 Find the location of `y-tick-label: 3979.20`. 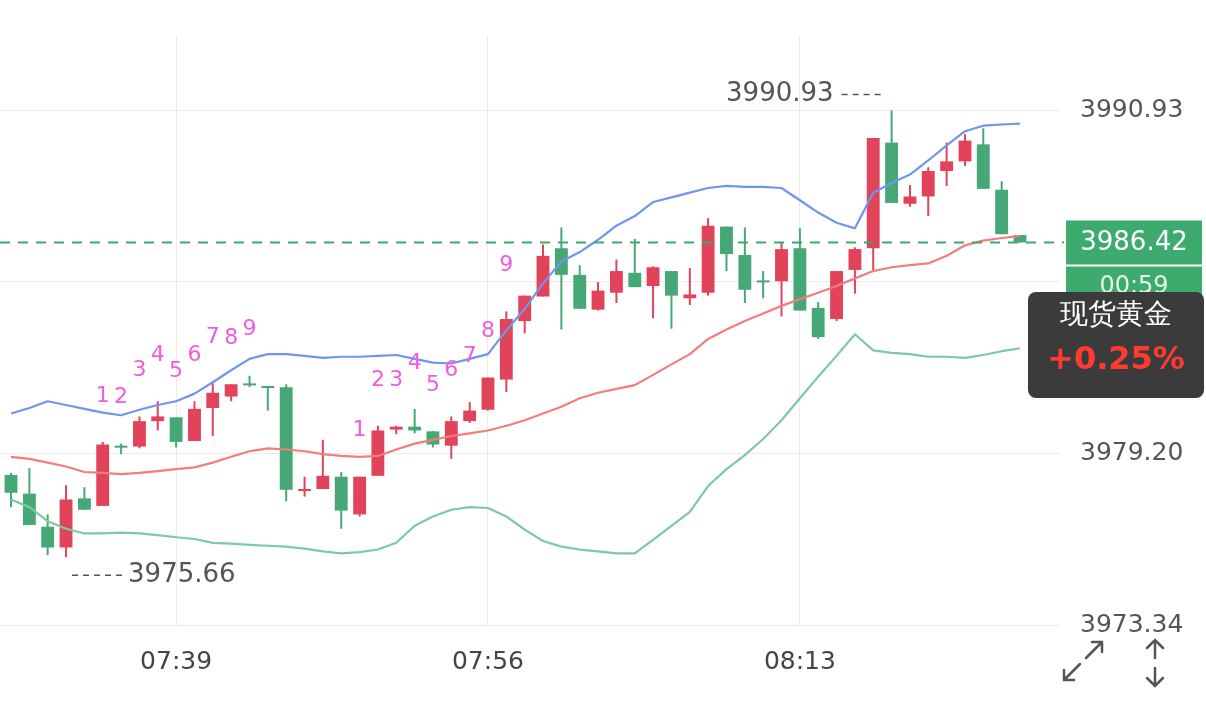

y-tick-label: 3979.20 is located at coordinates (1132, 452).